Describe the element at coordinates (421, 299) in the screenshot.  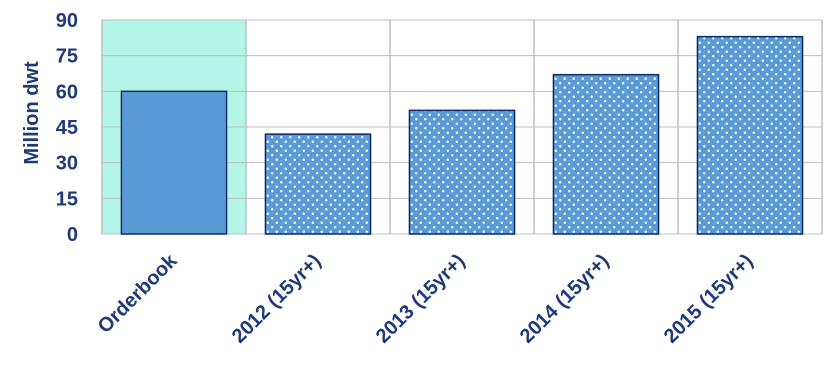
I see `x-tick-label: 2013 (15yr+)` at that location.